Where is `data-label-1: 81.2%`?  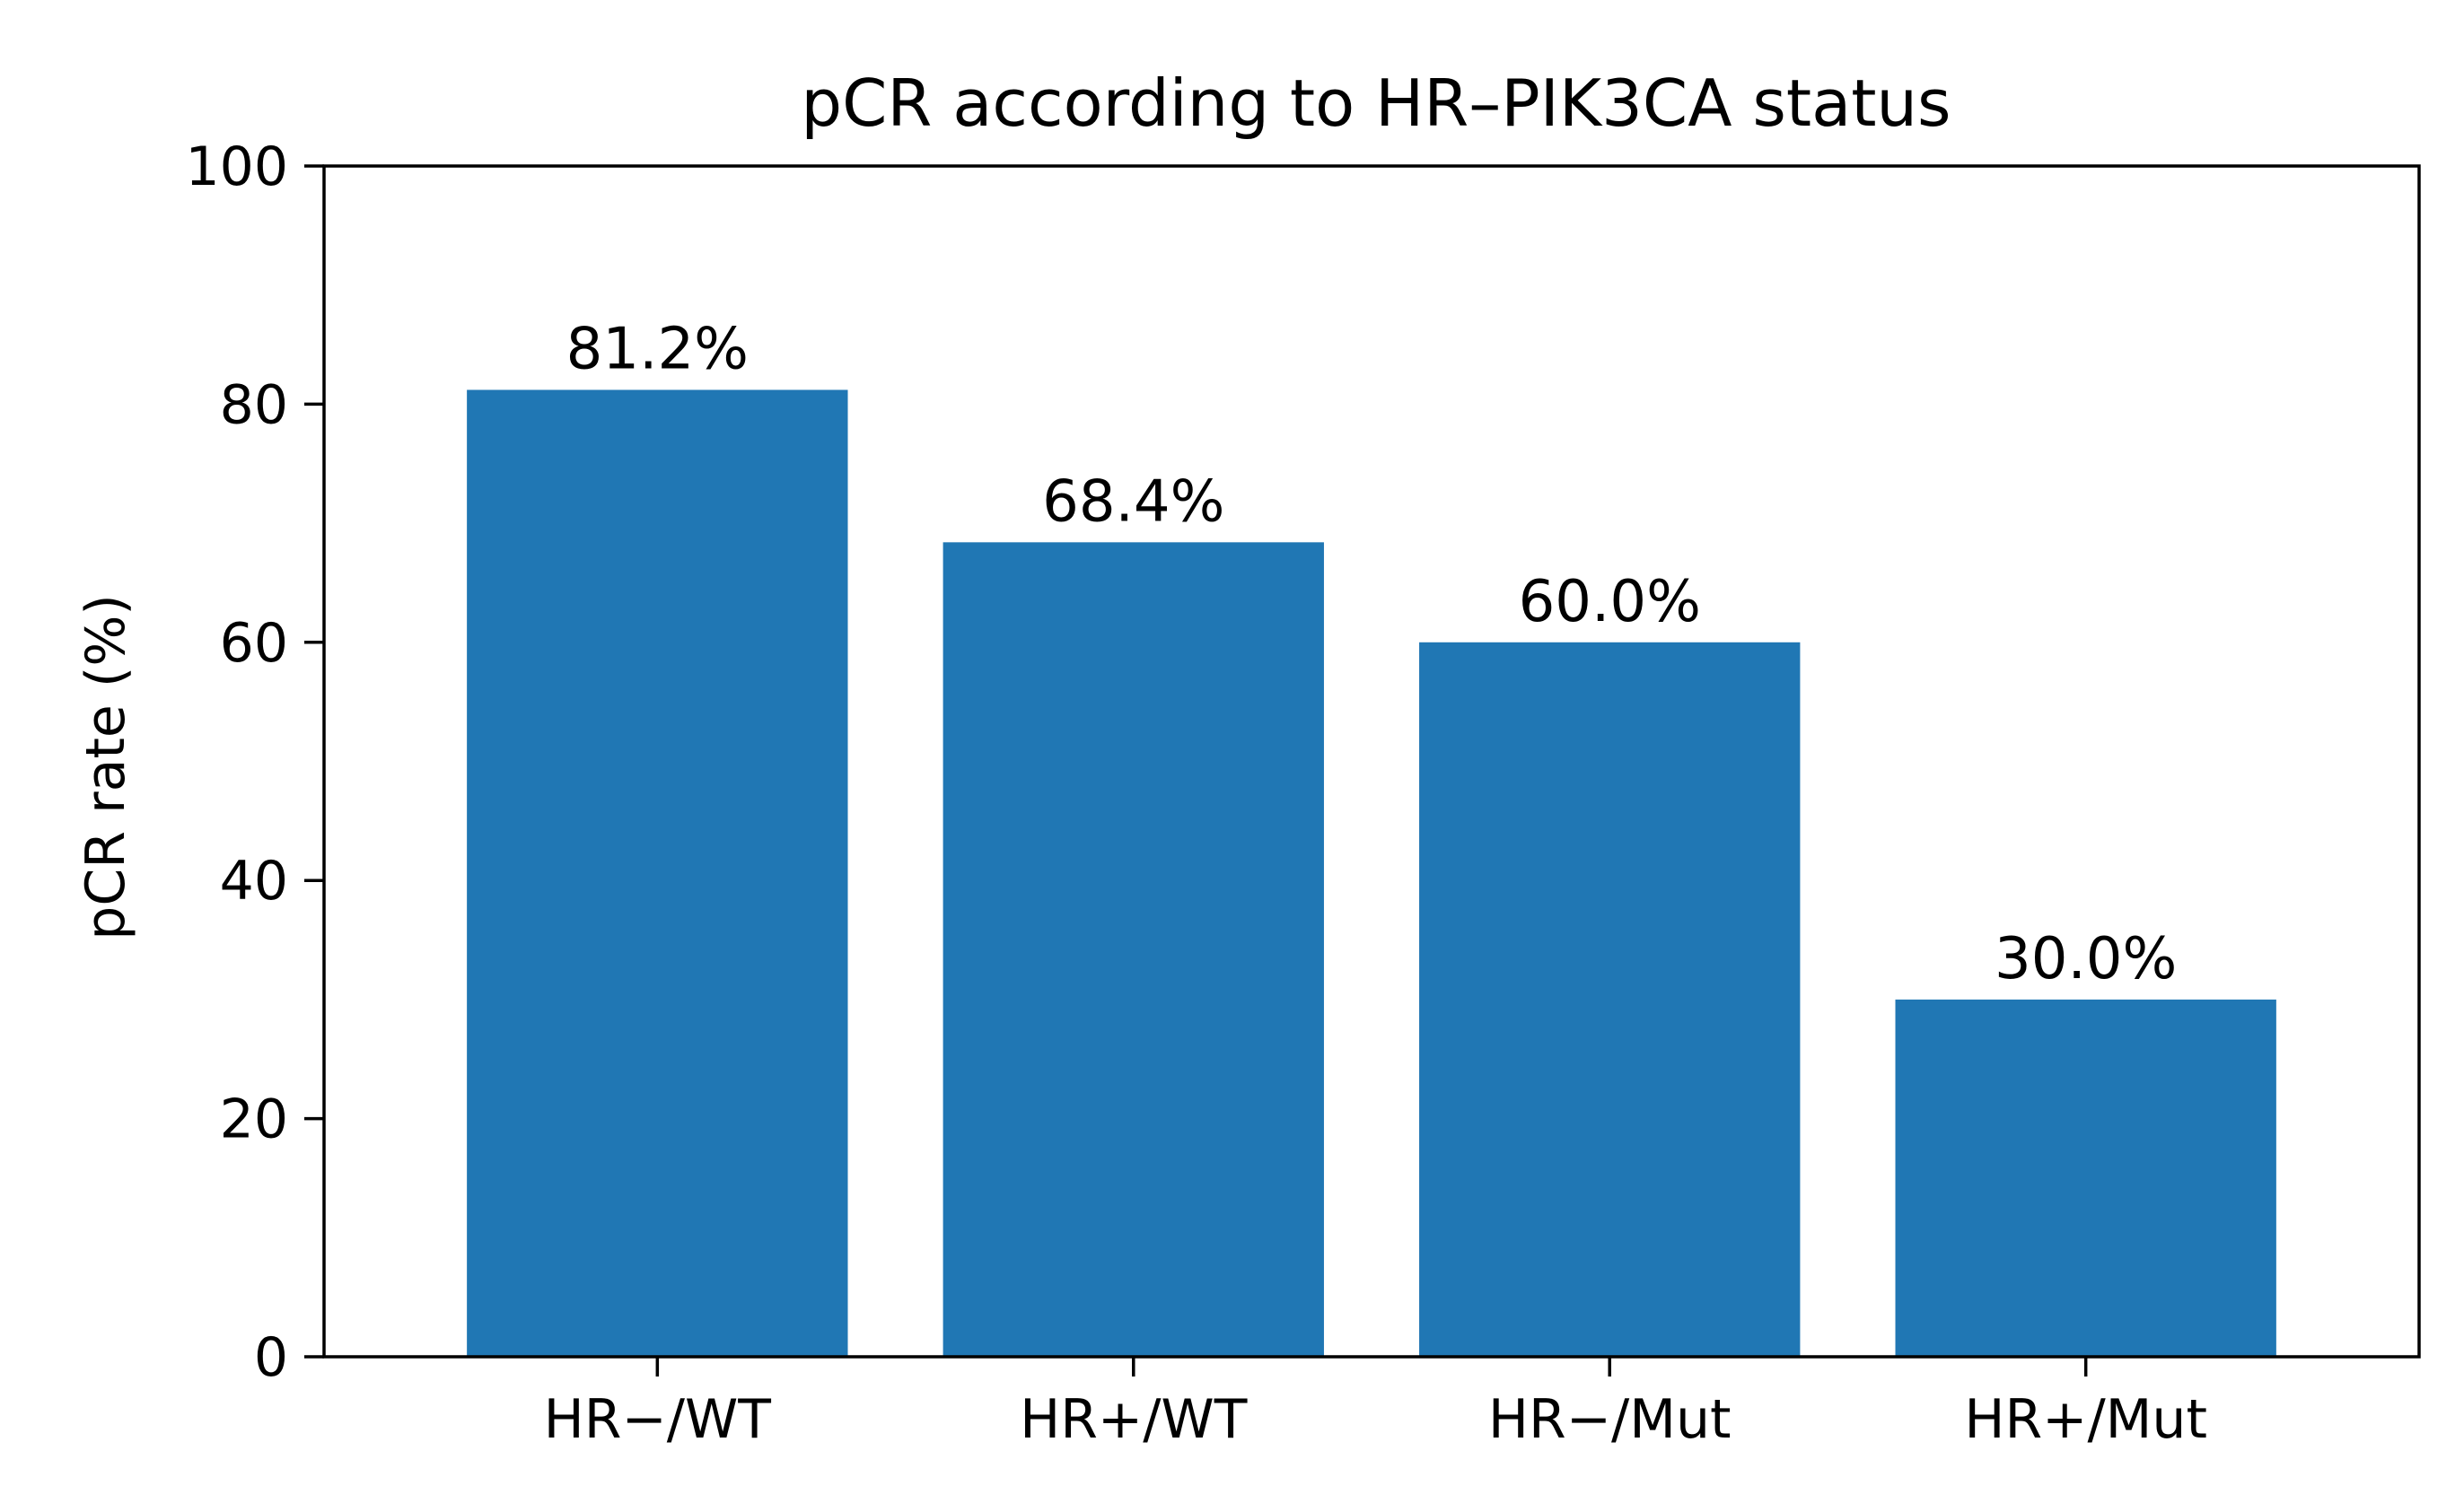
data-label-1: 81.2% is located at coordinates (658, 349).